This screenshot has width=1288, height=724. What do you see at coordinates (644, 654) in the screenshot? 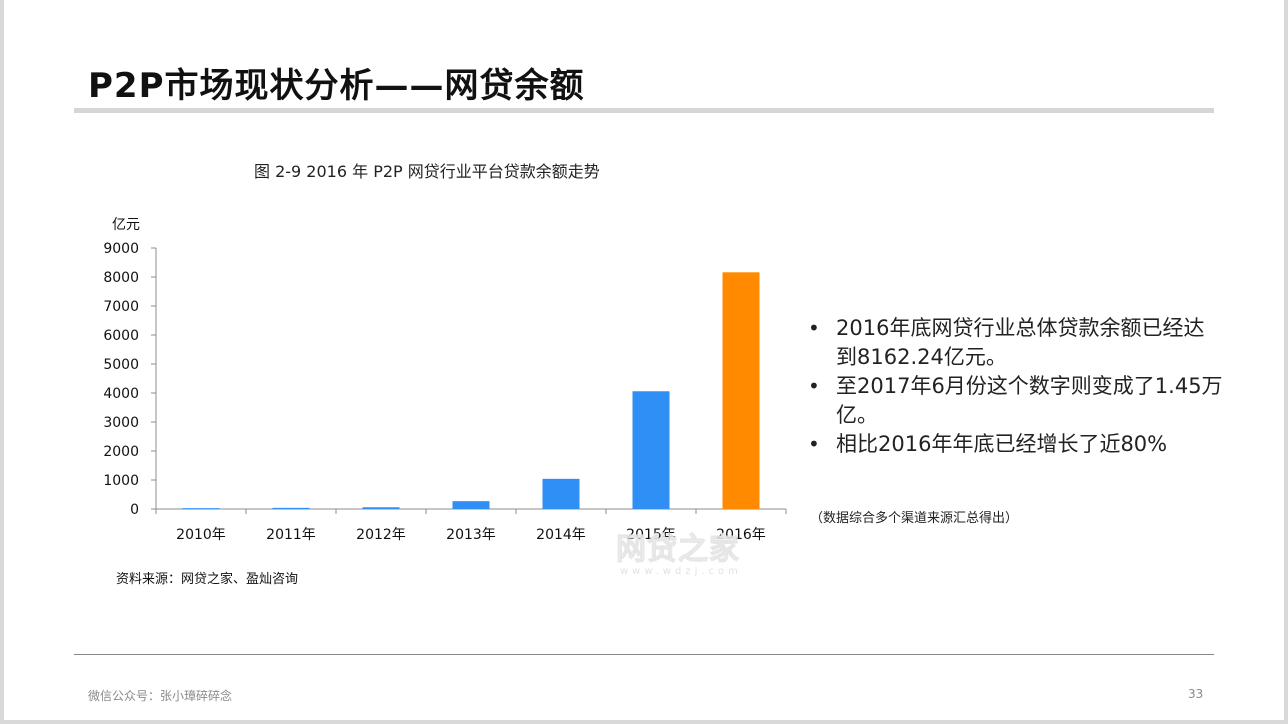
I see `footer-divider` at bounding box center [644, 654].